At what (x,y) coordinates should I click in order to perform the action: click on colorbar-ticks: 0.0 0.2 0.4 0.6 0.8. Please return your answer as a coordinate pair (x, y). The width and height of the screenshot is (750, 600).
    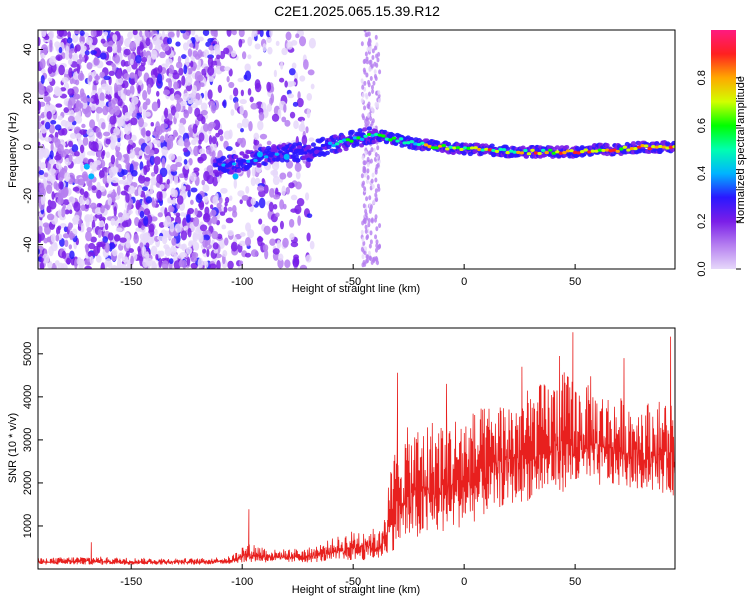
    Looking at the image, I should click on (718, 173).